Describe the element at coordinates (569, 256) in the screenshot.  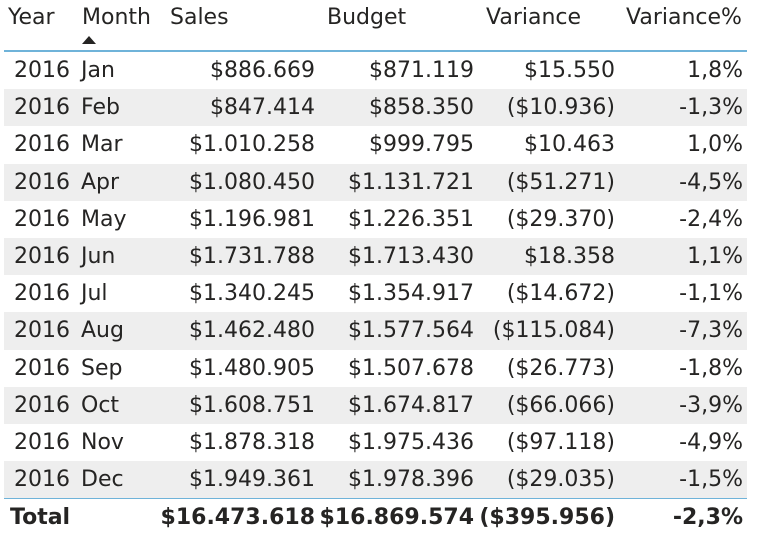
I see `cell-variance: $18.358` at that location.